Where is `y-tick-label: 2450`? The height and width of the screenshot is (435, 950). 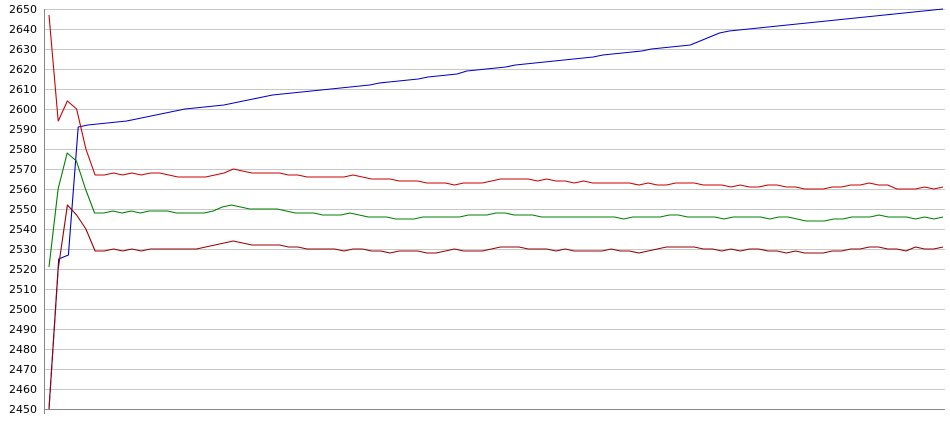 y-tick-label: 2450 is located at coordinates (23, 409).